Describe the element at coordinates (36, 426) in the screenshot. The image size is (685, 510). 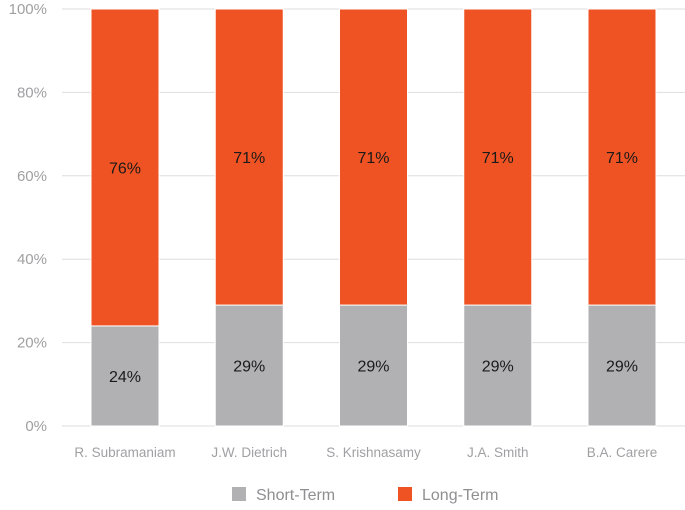
I see `y-tick-label: 0%` at that location.